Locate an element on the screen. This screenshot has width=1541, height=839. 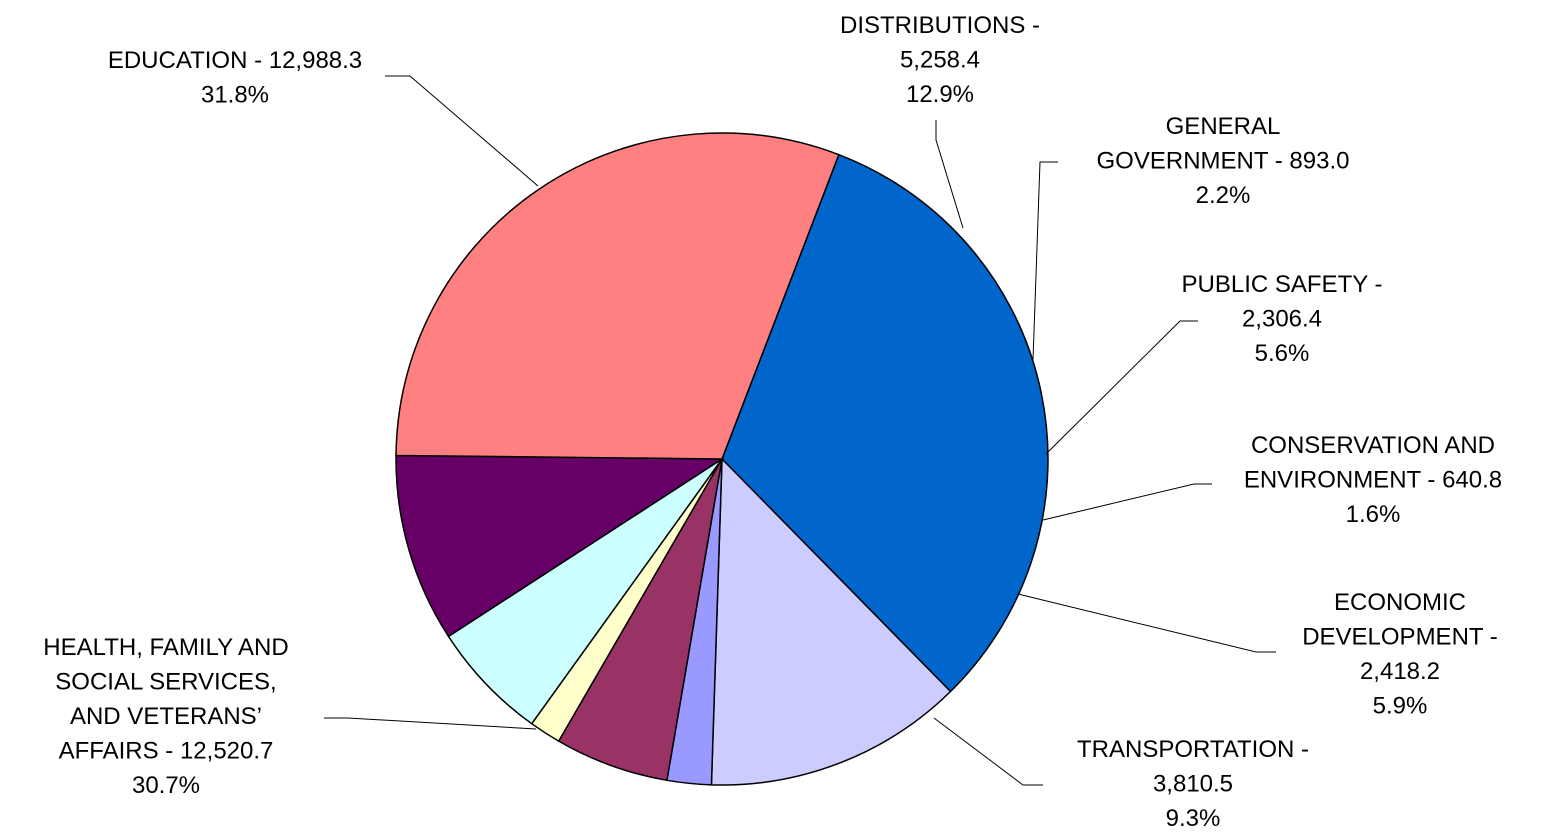
slice-label-line: AFFAIRS - 12,520.7 is located at coordinates (166, 751).